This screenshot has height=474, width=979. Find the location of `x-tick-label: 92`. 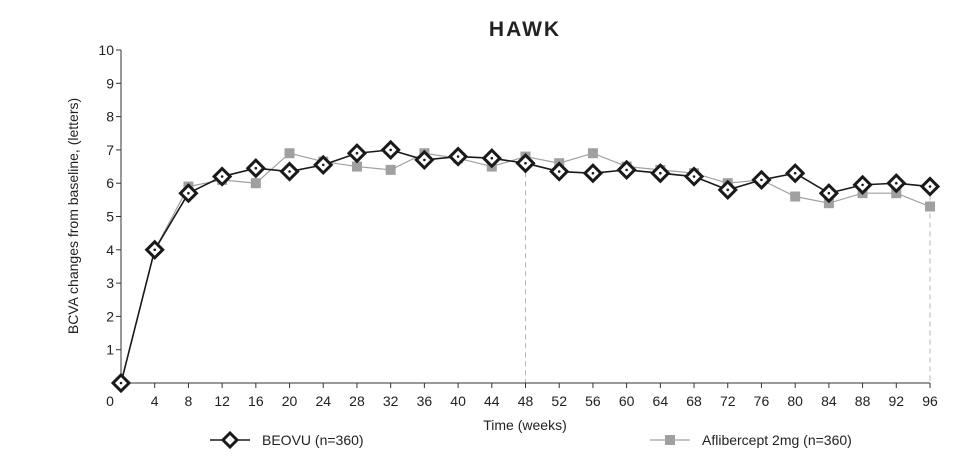

x-tick-label: 92 is located at coordinates (897, 401).